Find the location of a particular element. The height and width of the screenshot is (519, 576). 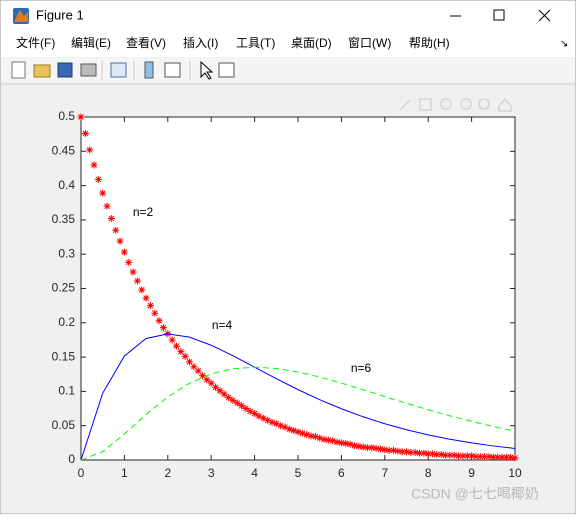

legend-button is located at coordinates (172, 70).